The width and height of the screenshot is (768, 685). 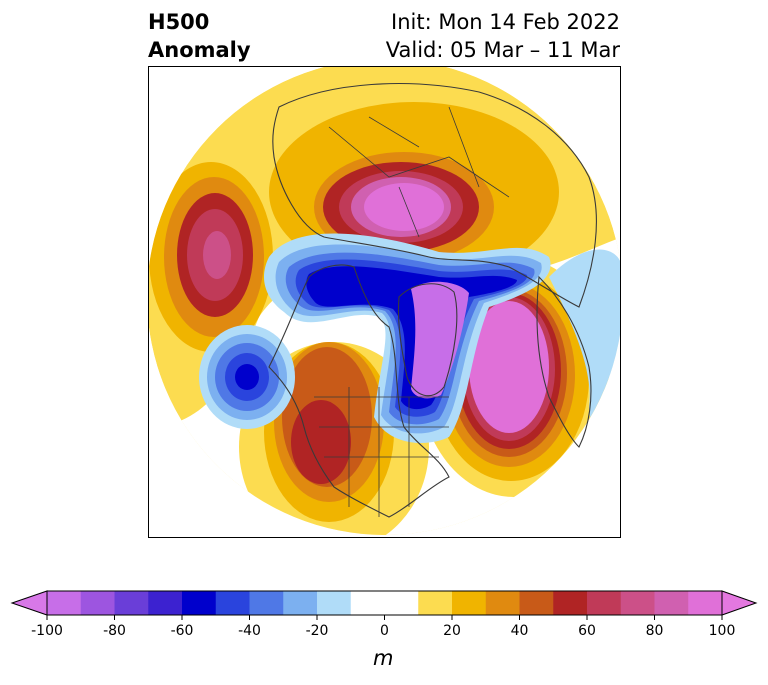 I want to click on colorbar-tick-label: 100, so click(x=722, y=631).